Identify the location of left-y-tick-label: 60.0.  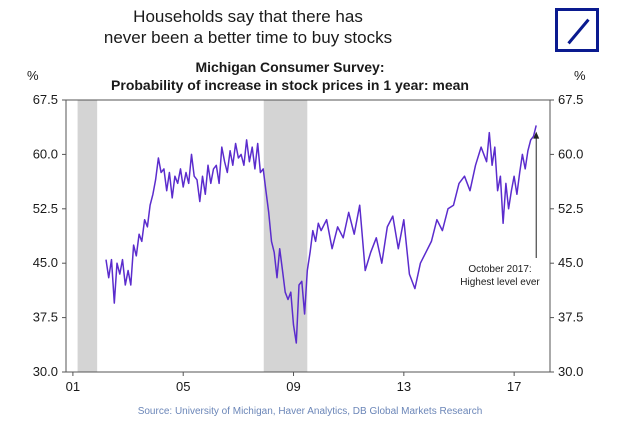
(45, 153).